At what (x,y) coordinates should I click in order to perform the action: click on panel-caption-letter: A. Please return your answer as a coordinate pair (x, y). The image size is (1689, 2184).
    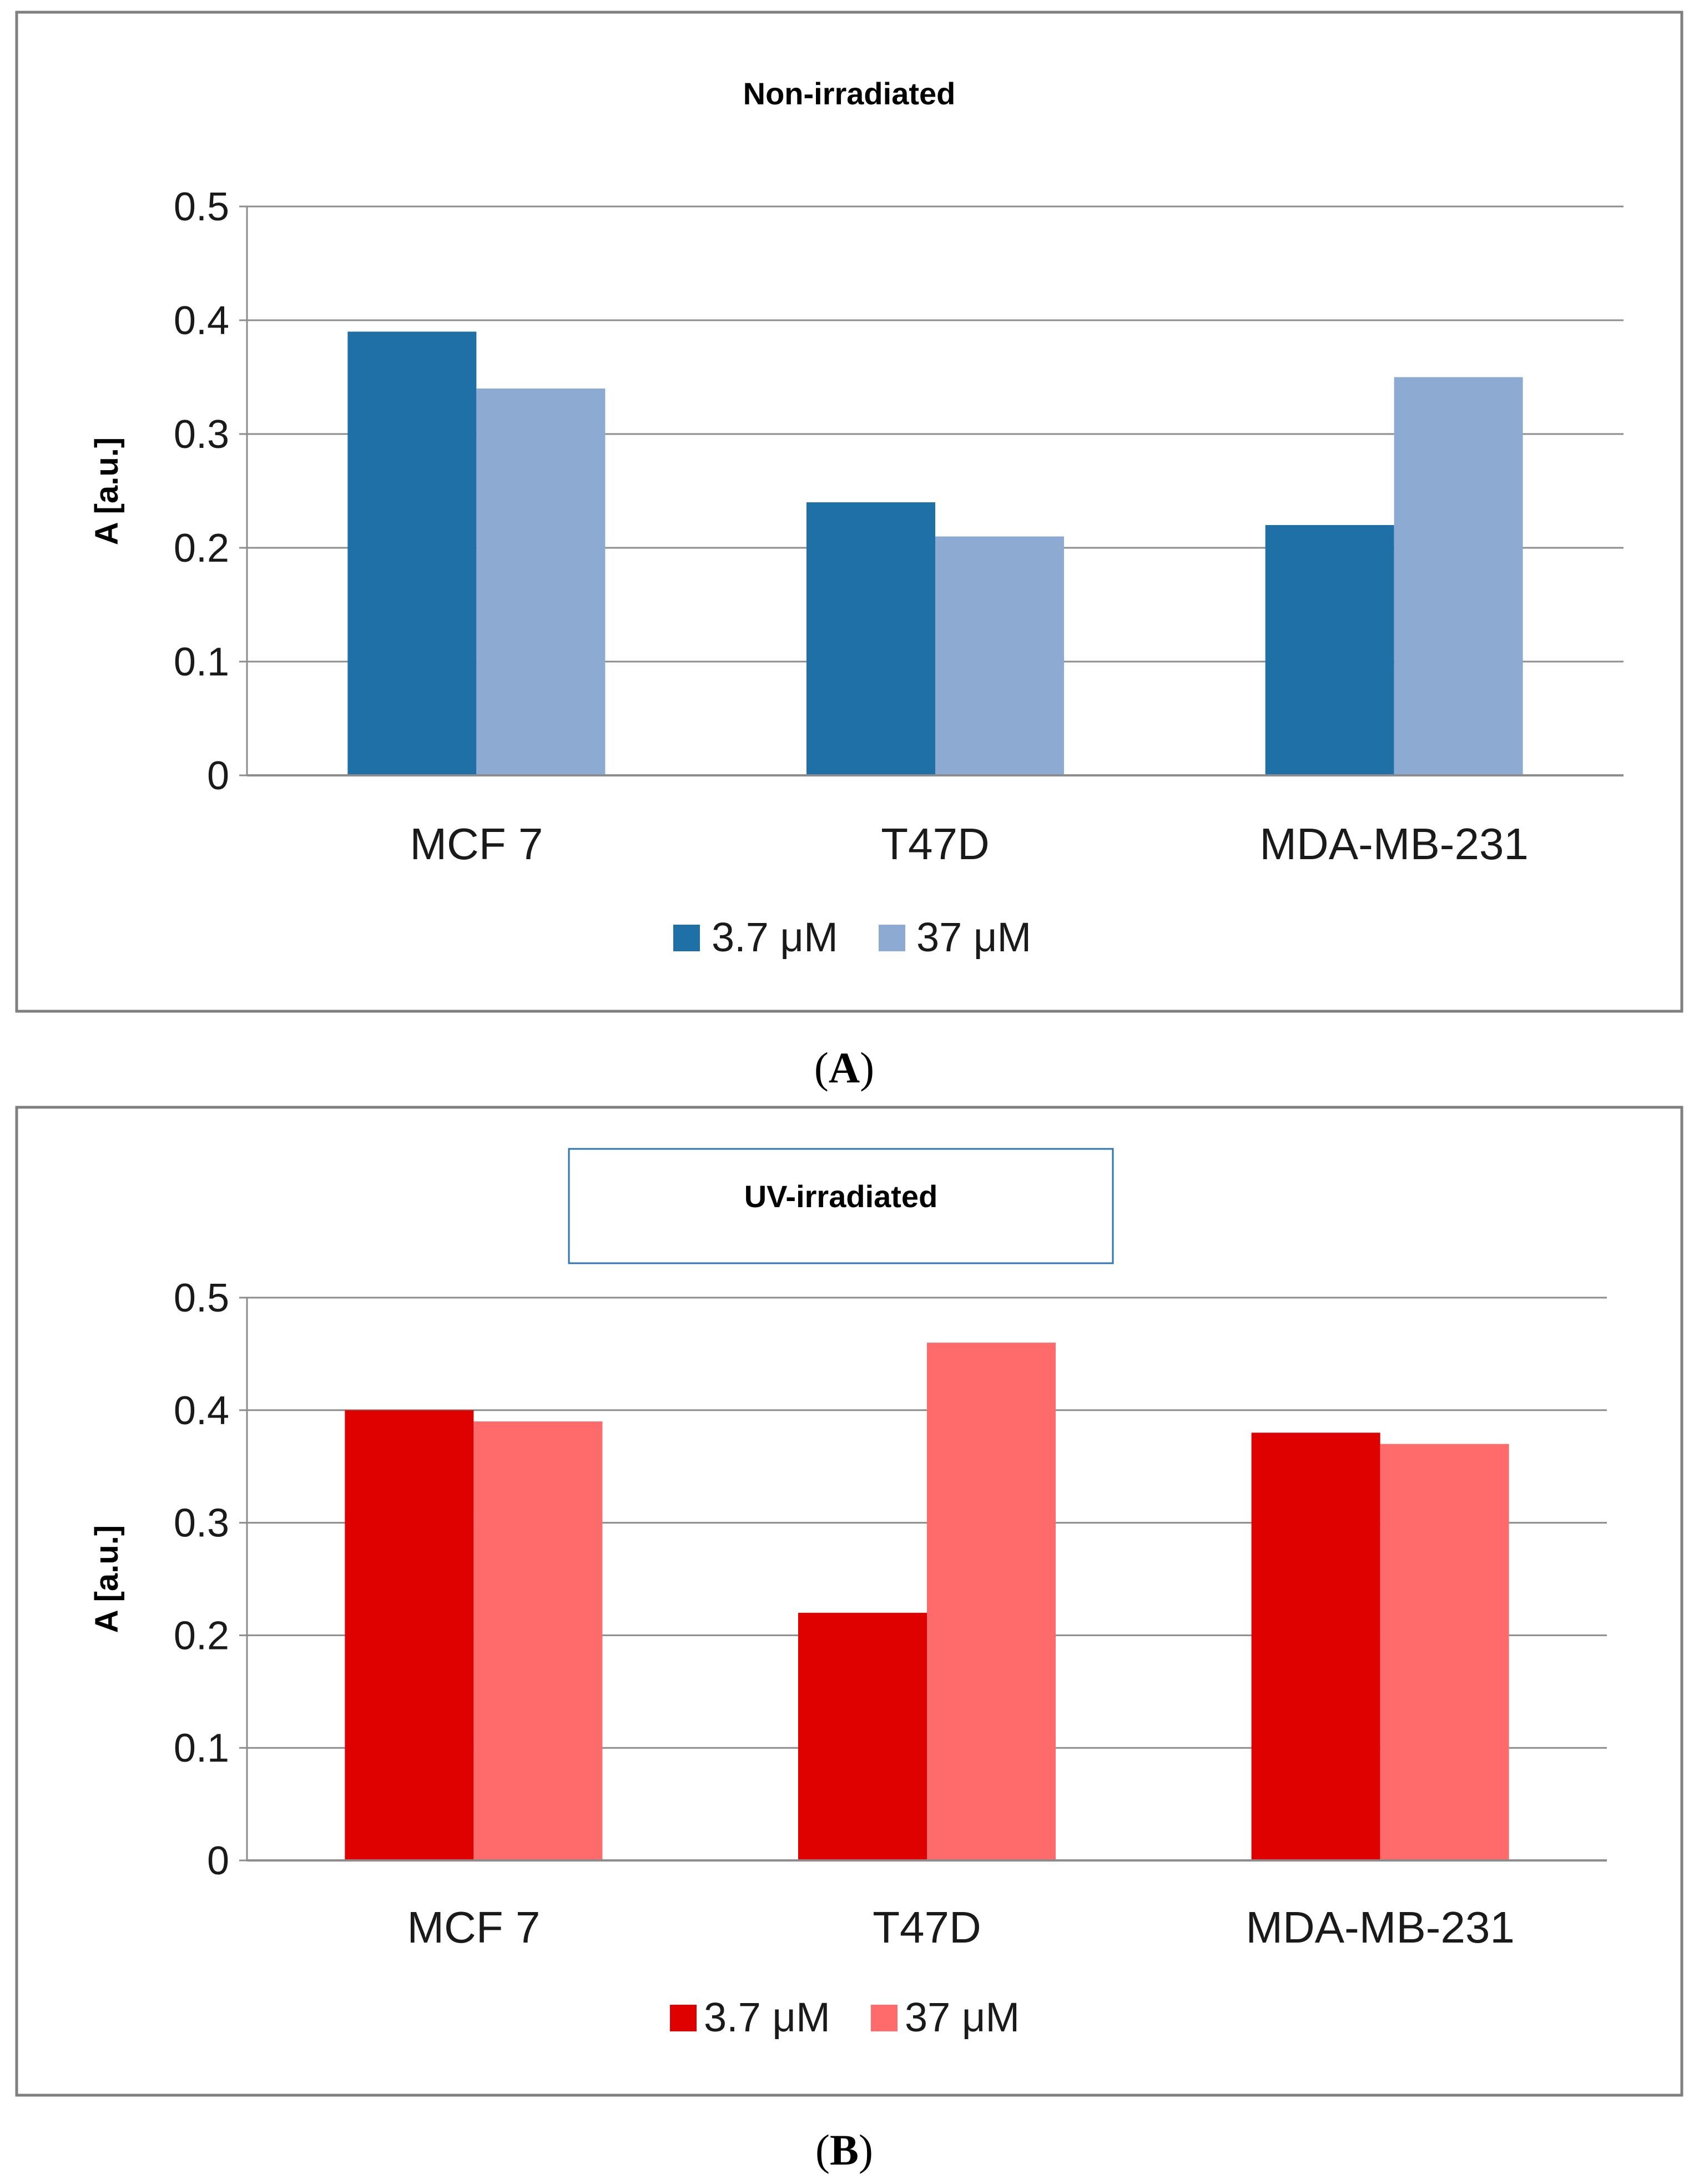
    Looking at the image, I should click on (845, 1067).